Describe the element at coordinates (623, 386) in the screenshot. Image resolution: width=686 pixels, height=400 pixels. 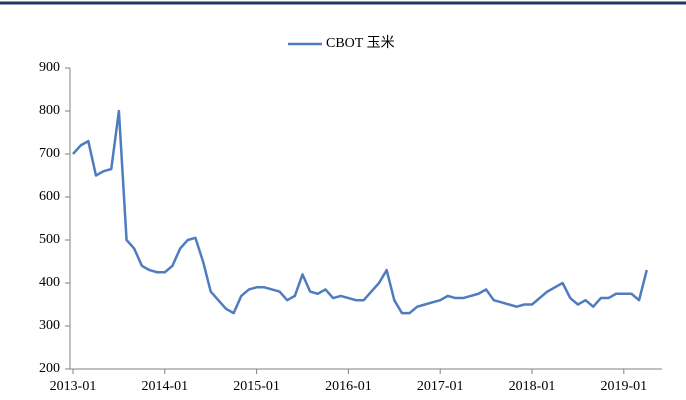
I see `x-tick-label: 2019-01` at that location.